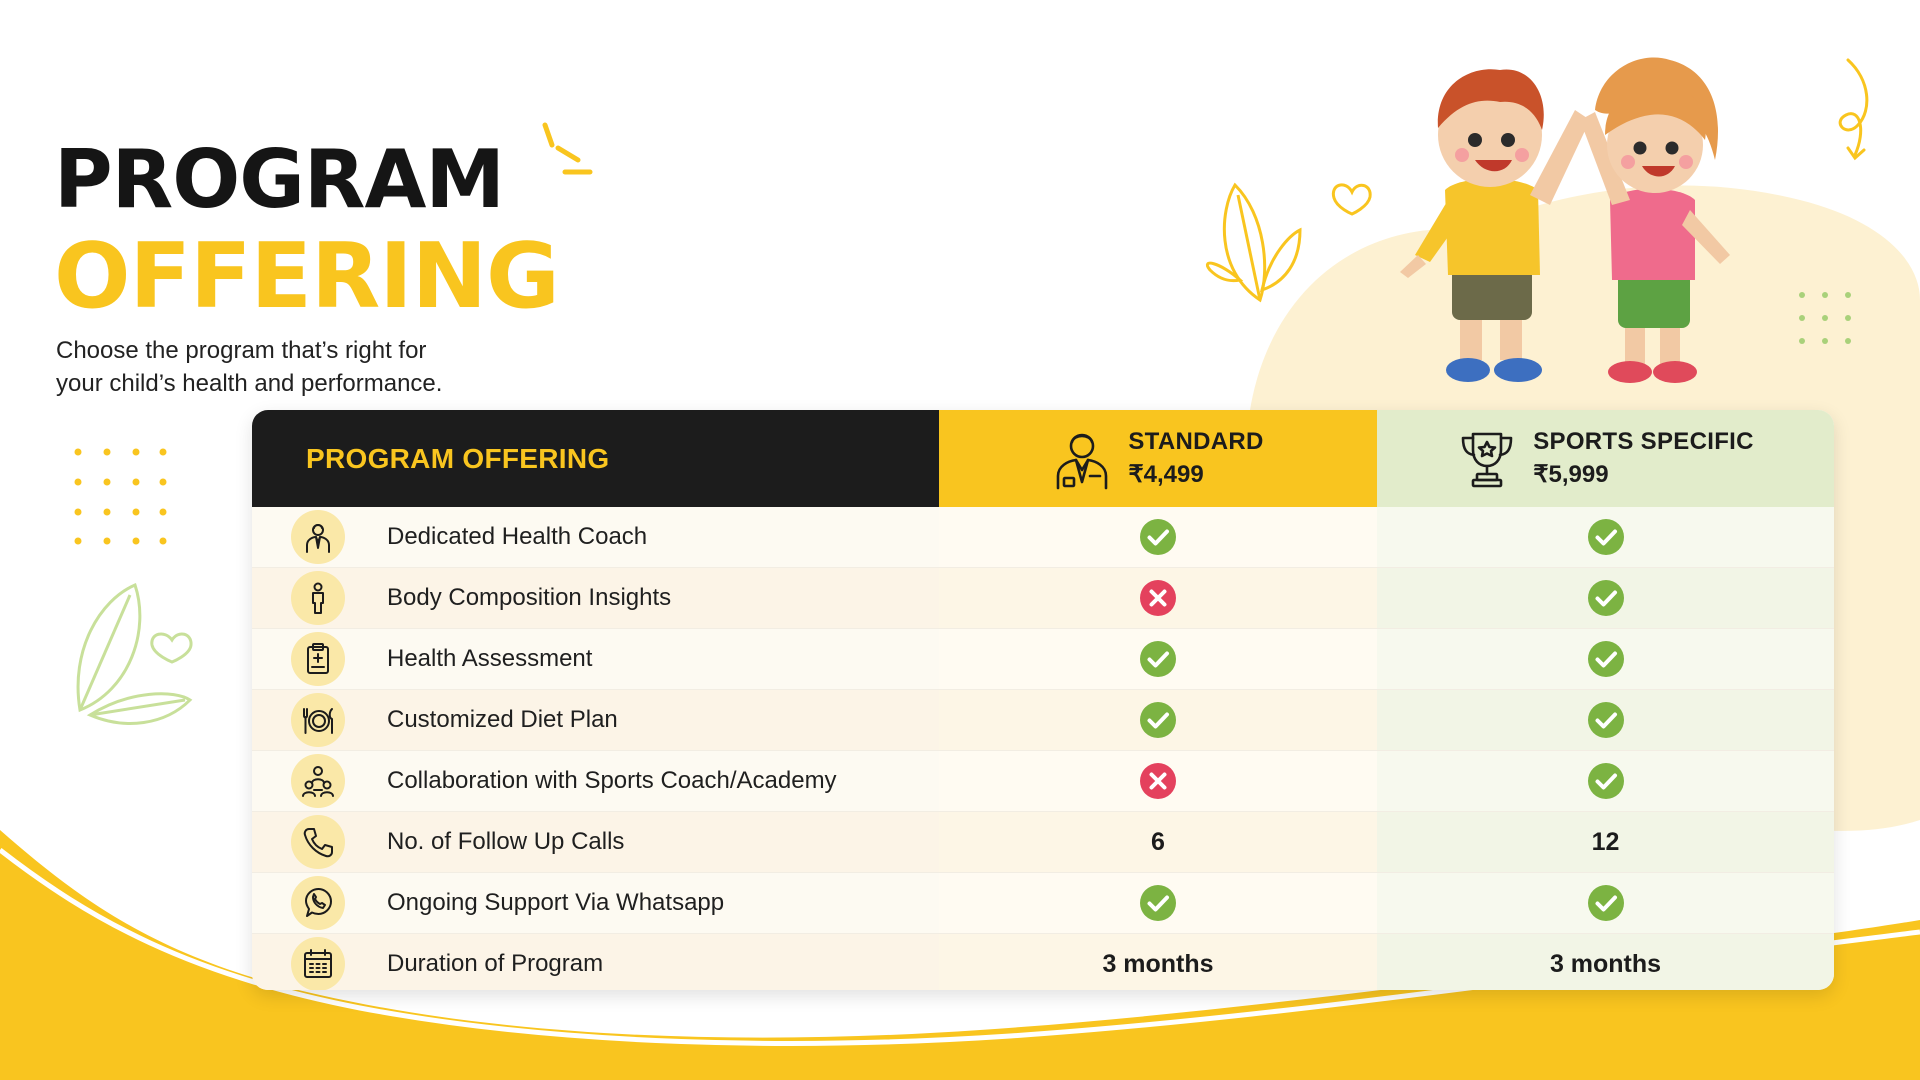 The image size is (1920, 1080). I want to click on table-header: PROGRAM OFFERING STANDARD ₹4,499, so click(1043, 458).